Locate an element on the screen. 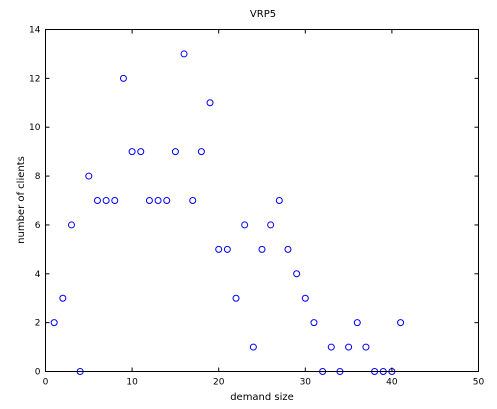 The width and height of the screenshot is (497, 409). x-tick-label: 20 is located at coordinates (219, 383).